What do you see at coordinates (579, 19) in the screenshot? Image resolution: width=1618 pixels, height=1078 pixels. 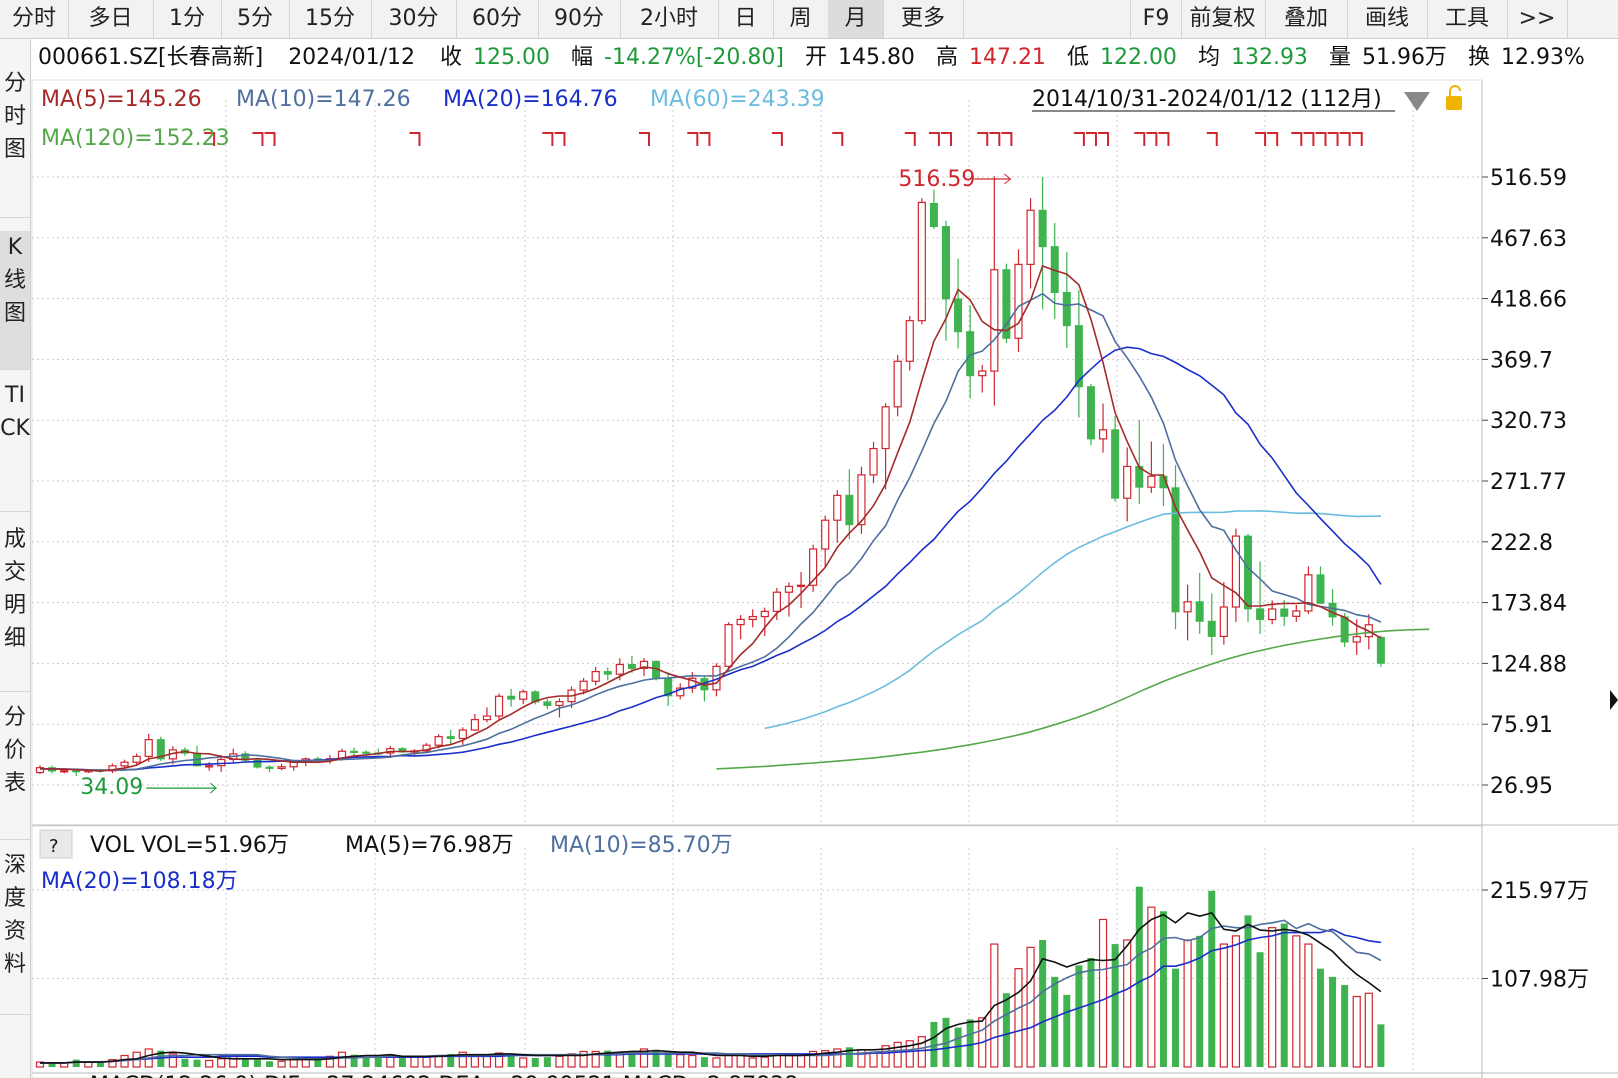 I see `period-tab-7: 90分` at bounding box center [579, 19].